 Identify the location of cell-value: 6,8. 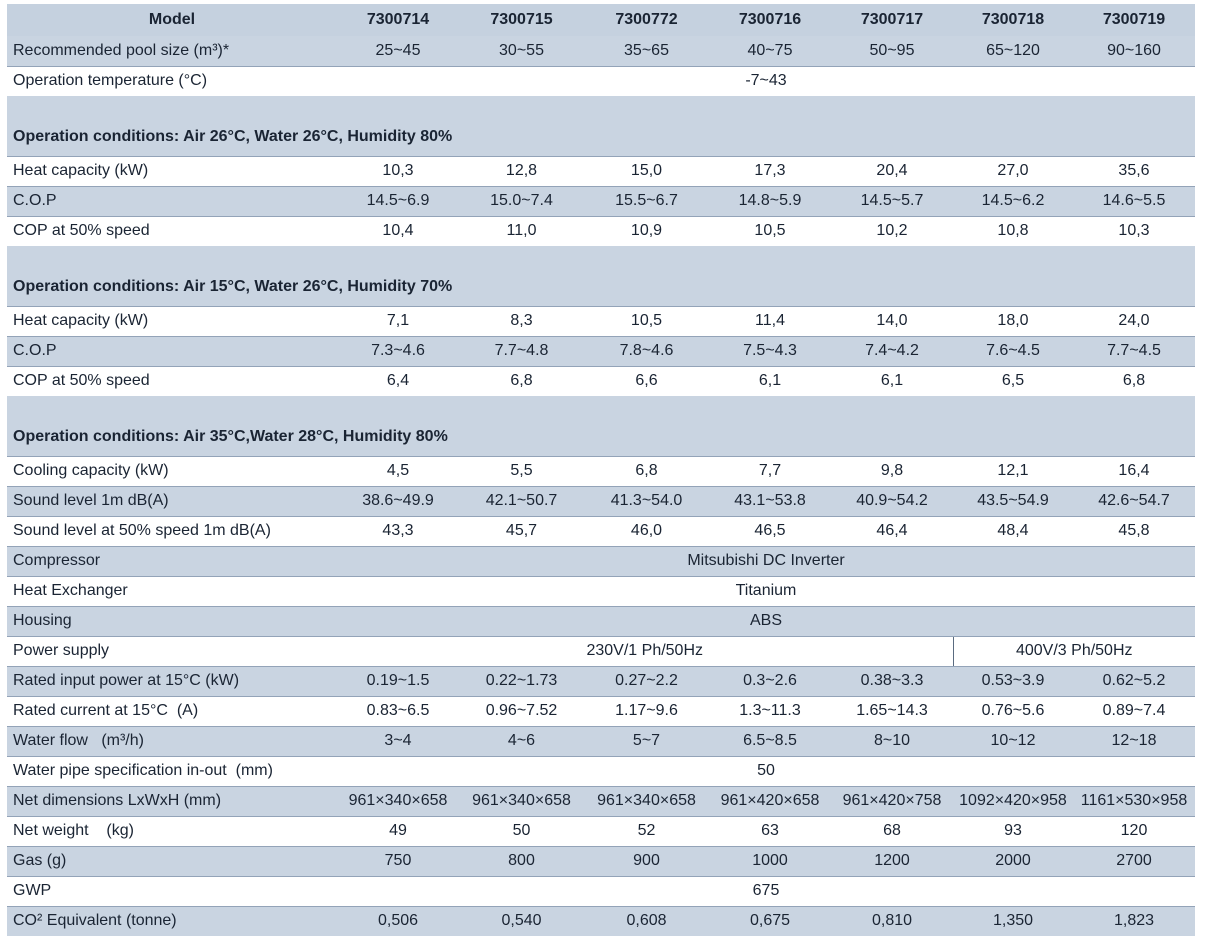
(521, 381).